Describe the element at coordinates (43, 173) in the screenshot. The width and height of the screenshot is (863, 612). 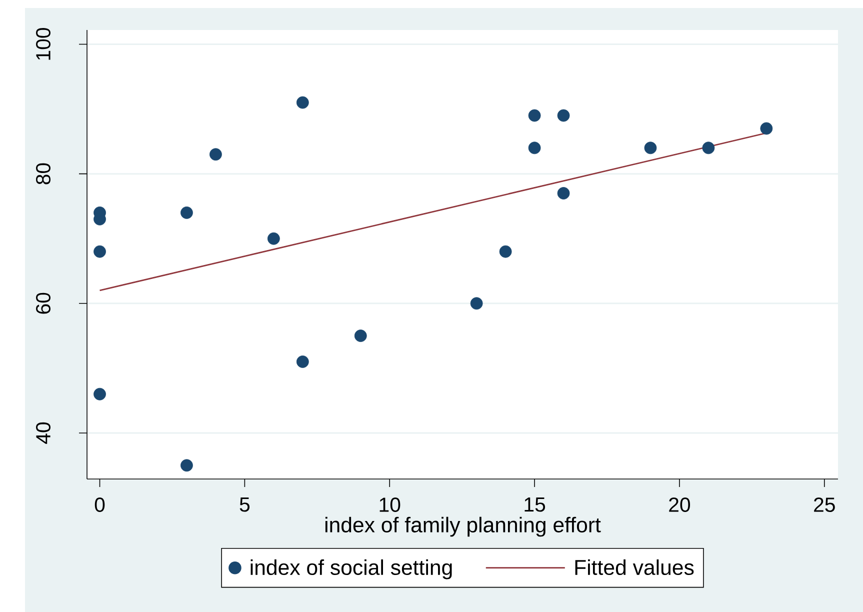
I see `y-tick-label: 80` at that location.